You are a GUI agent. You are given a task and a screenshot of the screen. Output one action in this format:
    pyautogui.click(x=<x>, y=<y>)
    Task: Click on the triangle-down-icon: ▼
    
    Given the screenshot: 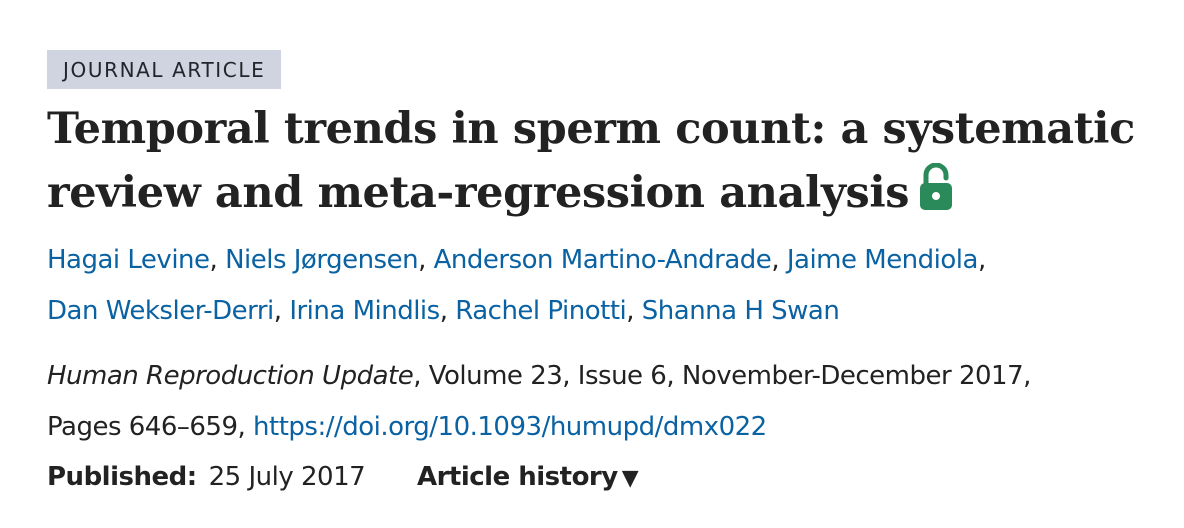 What is the action you would take?
    pyautogui.click(x=630, y=478)
    